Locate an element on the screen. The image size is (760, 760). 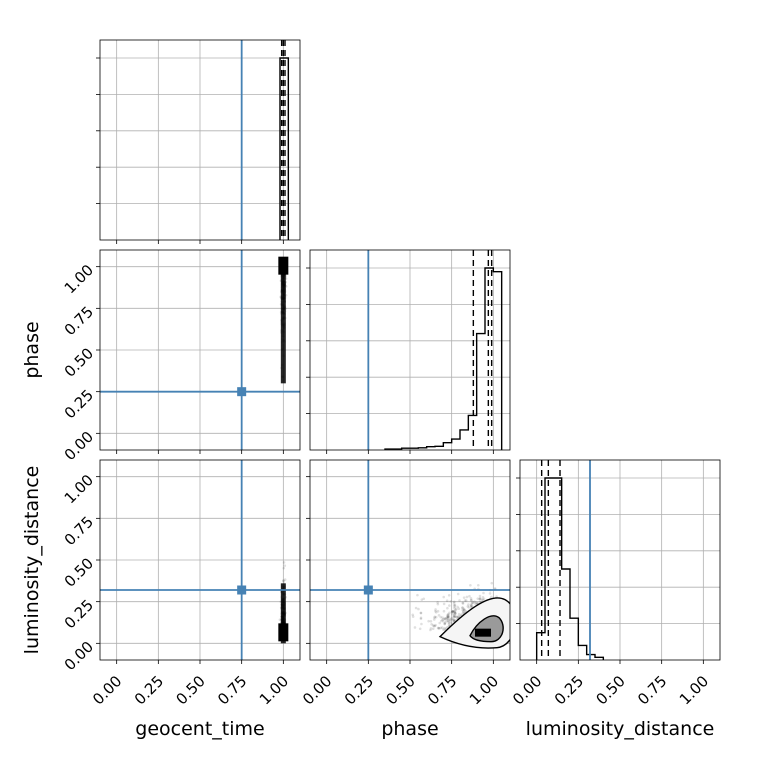
x-tick-label: 0.50 is located at coordinates (610, 690).